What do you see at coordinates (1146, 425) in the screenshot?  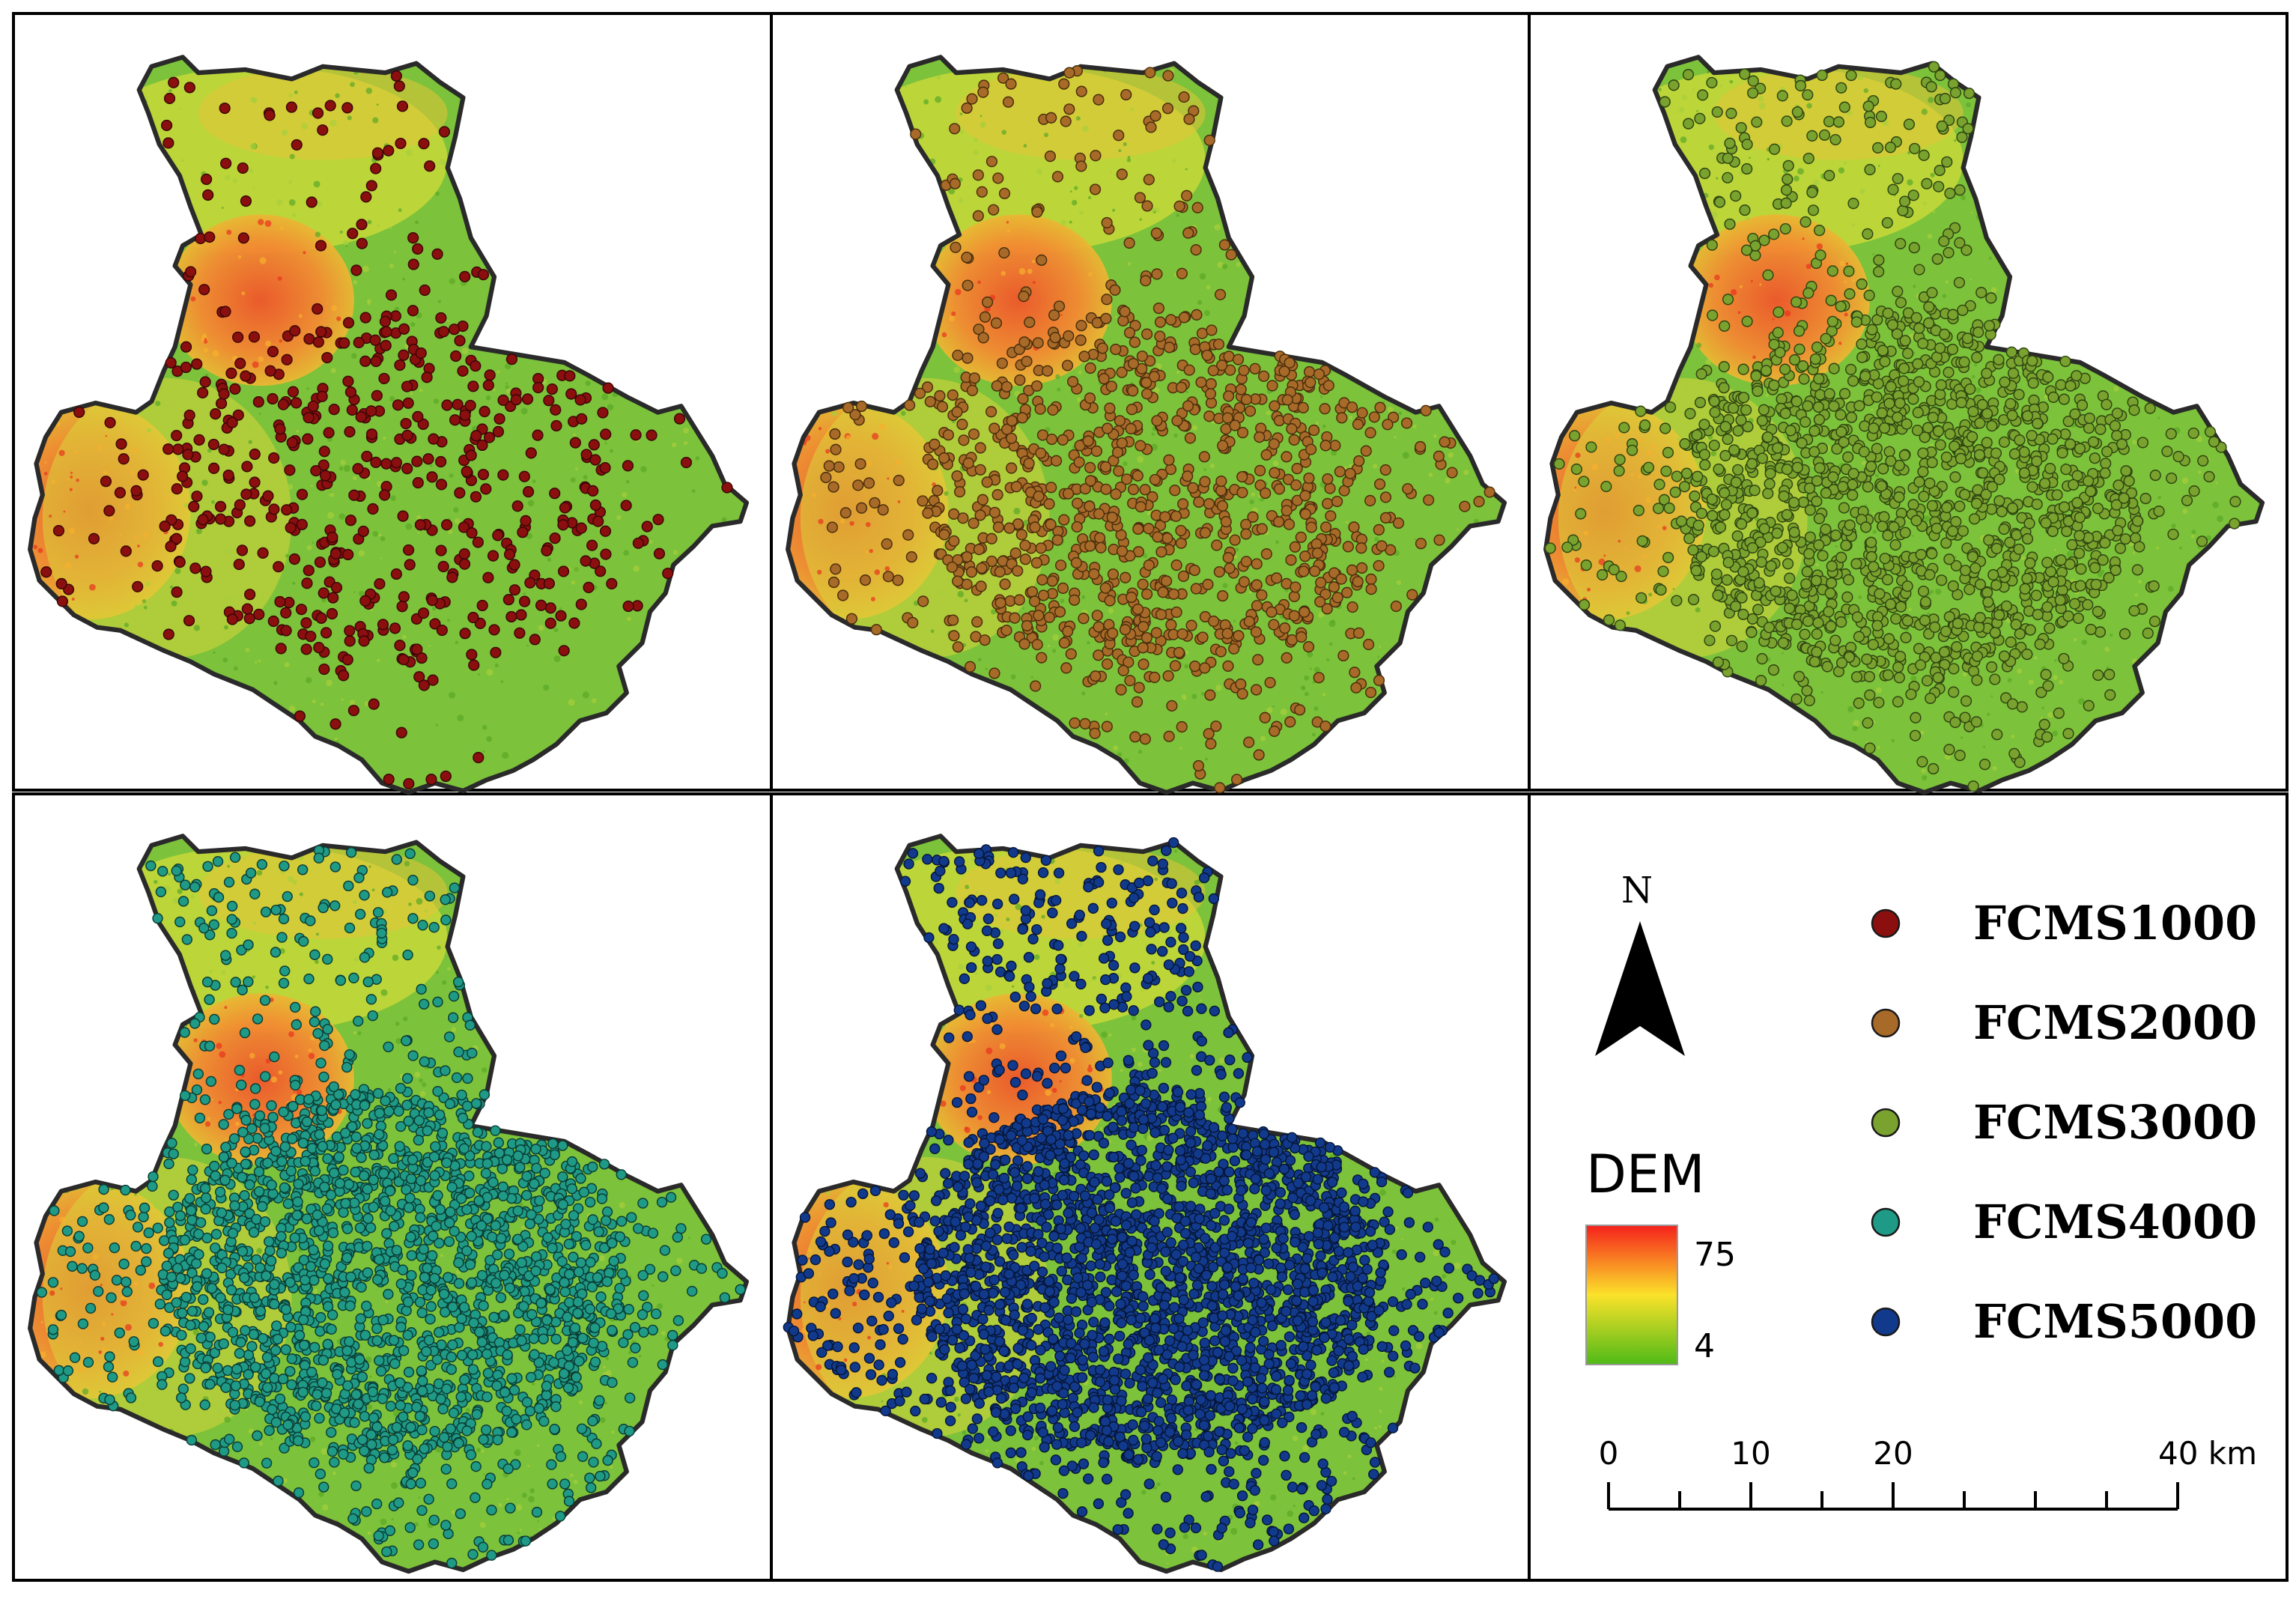 I see `region-boundary` at bounding box center [1146, 425].